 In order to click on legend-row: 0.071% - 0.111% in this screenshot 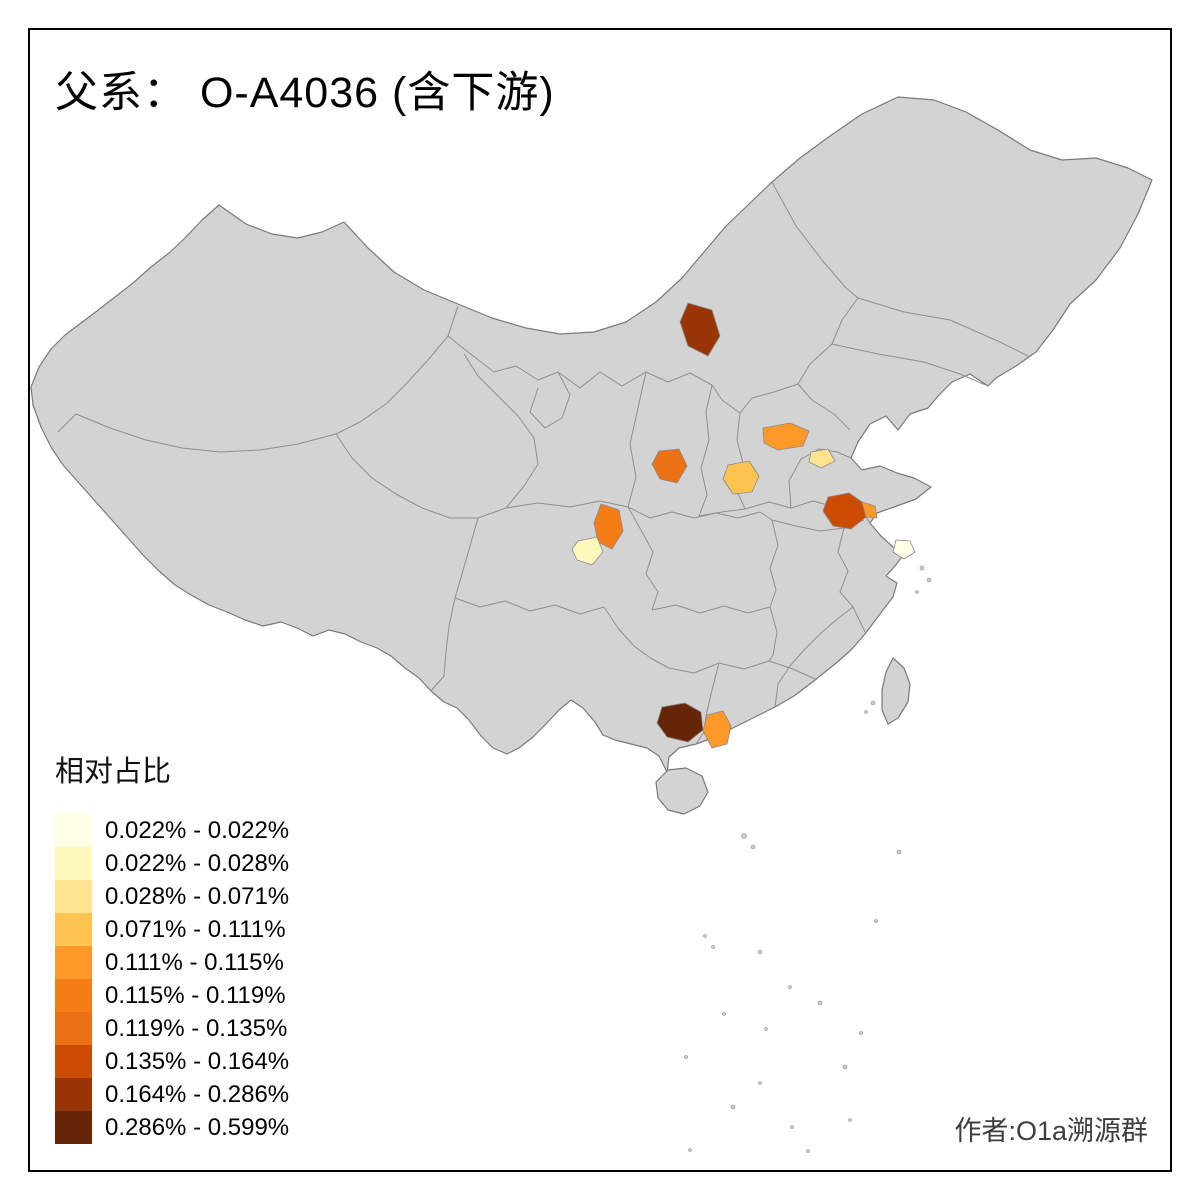, I will do `click(172, 929)`.